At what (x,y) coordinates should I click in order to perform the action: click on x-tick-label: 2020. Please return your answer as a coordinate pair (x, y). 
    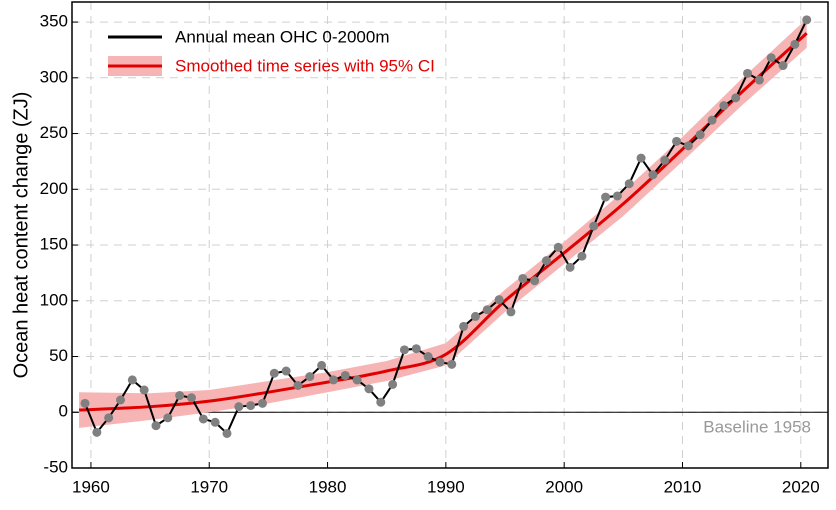
    Looking at the image, I should click on (801, 486).